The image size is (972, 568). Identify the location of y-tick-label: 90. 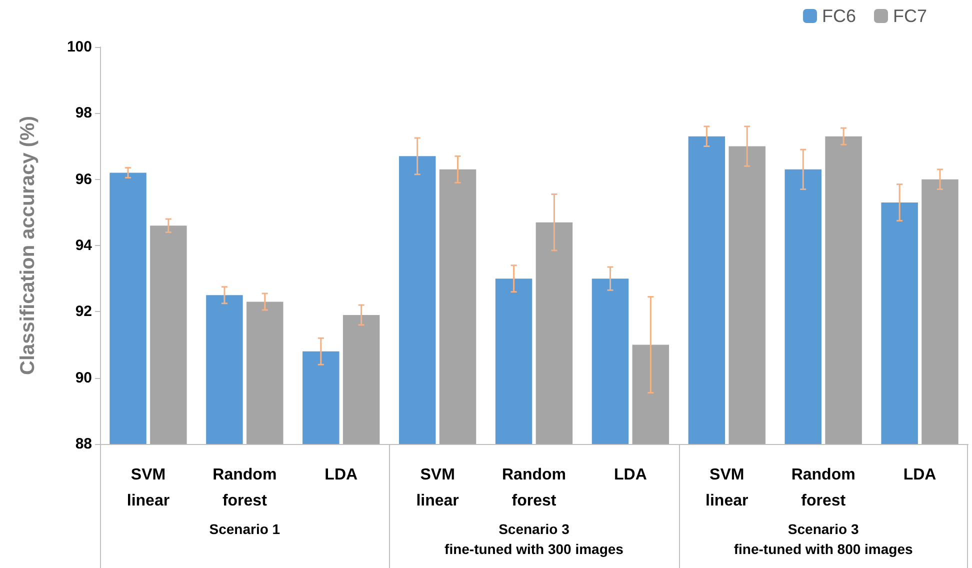
(83, 377).